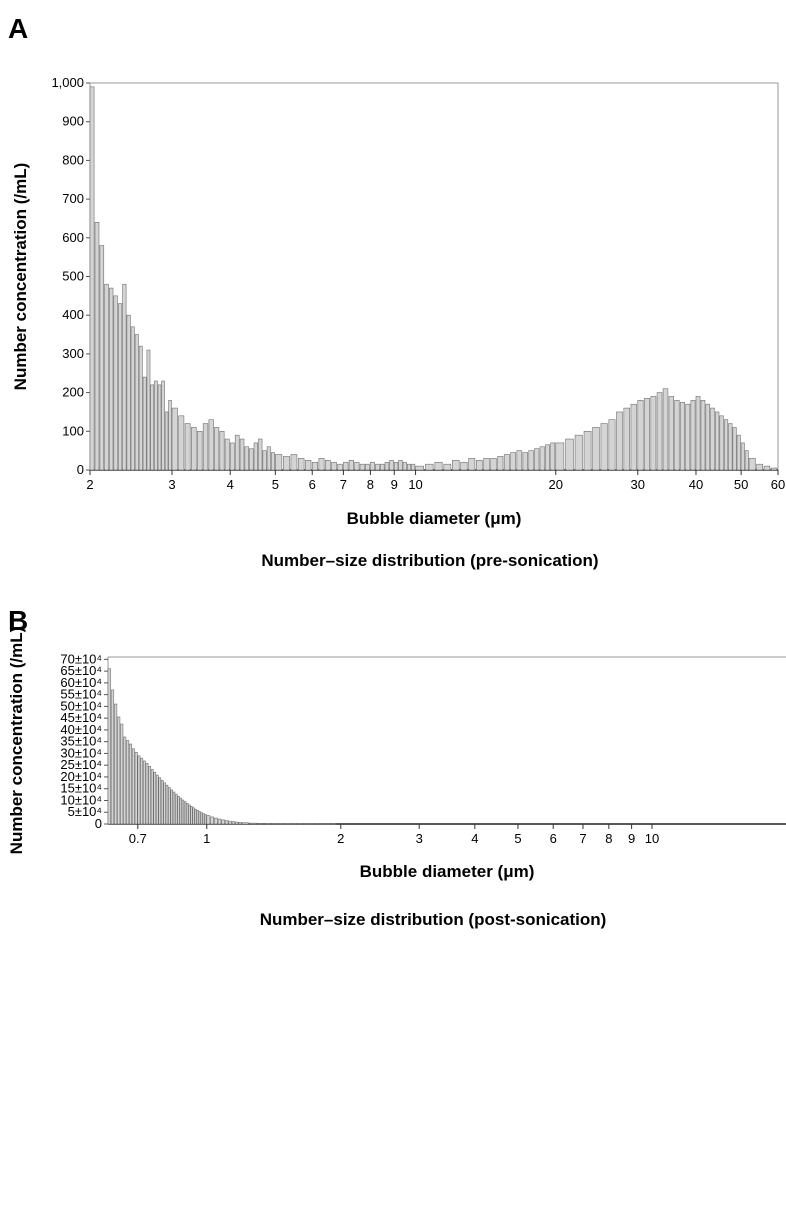 This screenshot has width=786, height=1211. What do you see at coordinates (73, 276) in the screenshot?
I see `y-tick-label: 500` at bounding box center [73, 276].